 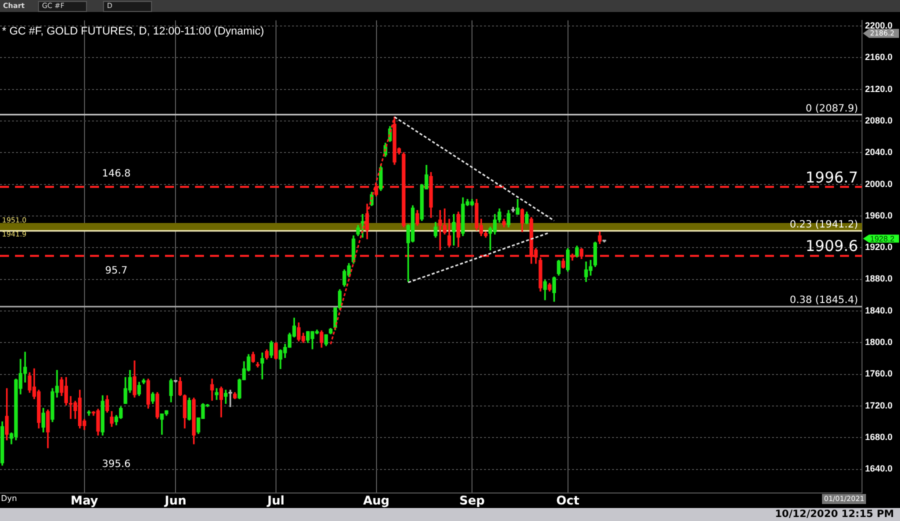 I want to click on y-tick-label: 1640.0, so click(x=879, y=469).